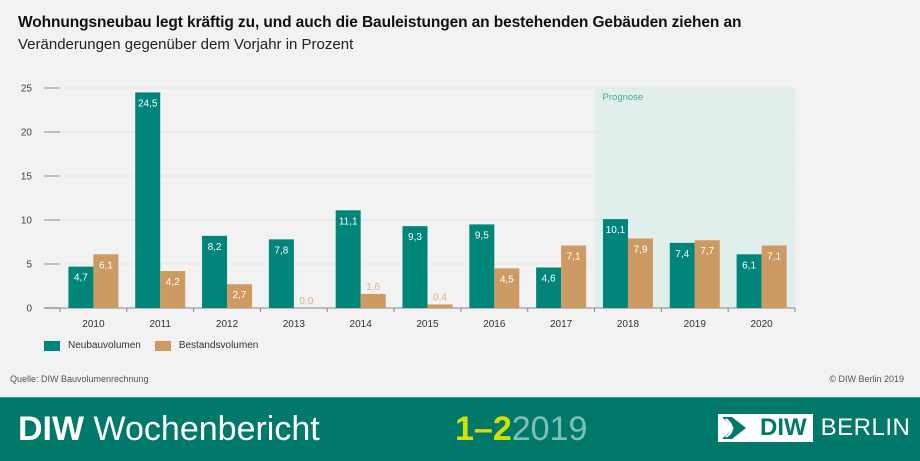 The width and height of the screenshot is (920, 461). What do you see at coordinates (148, 345) in the screenshot?
I see `legend: Neubauvolumen Bestandsvolumen` at bounding box center [148, 345].